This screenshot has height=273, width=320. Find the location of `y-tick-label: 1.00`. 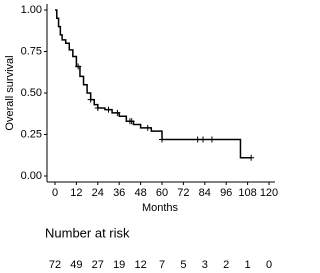

y-tick-label: 1.00 is located at coordinates (31, 10).